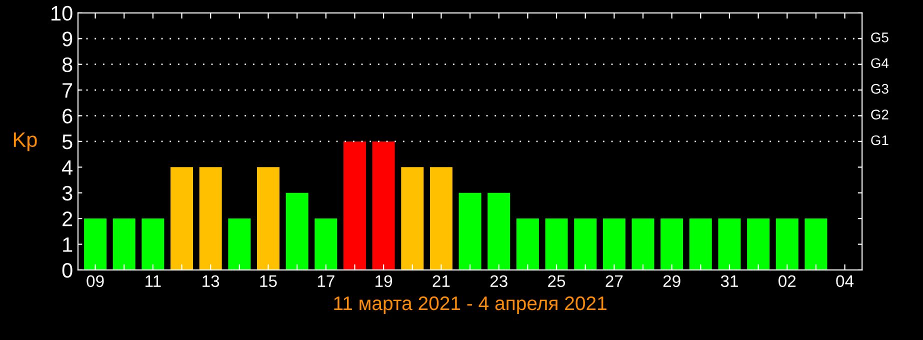 This screenshot has width=923, height=340. What do you see at coordinates (499, 281) in the screenshot?
I see `x-tick-label: 23` at bounding box center [499, 281].